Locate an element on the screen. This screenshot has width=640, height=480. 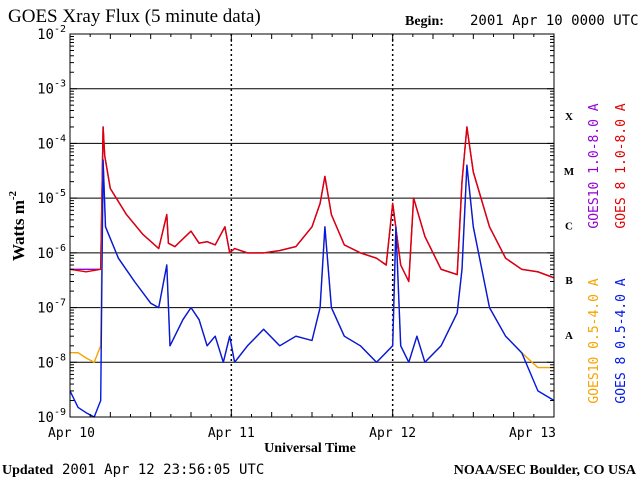
x-axis-label: Universal Time is located at coordinates (310, 448).